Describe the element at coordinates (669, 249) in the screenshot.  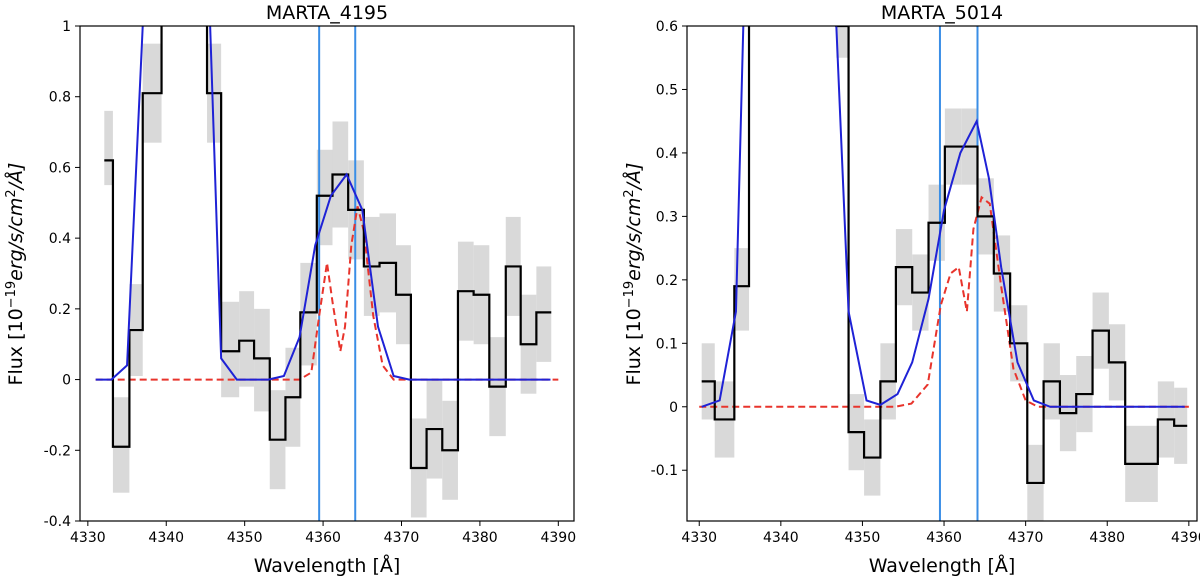
I see `y-ticks: -0.1 0 0.1 0.2 0.3 0.4 0.5 0.6` at that location.